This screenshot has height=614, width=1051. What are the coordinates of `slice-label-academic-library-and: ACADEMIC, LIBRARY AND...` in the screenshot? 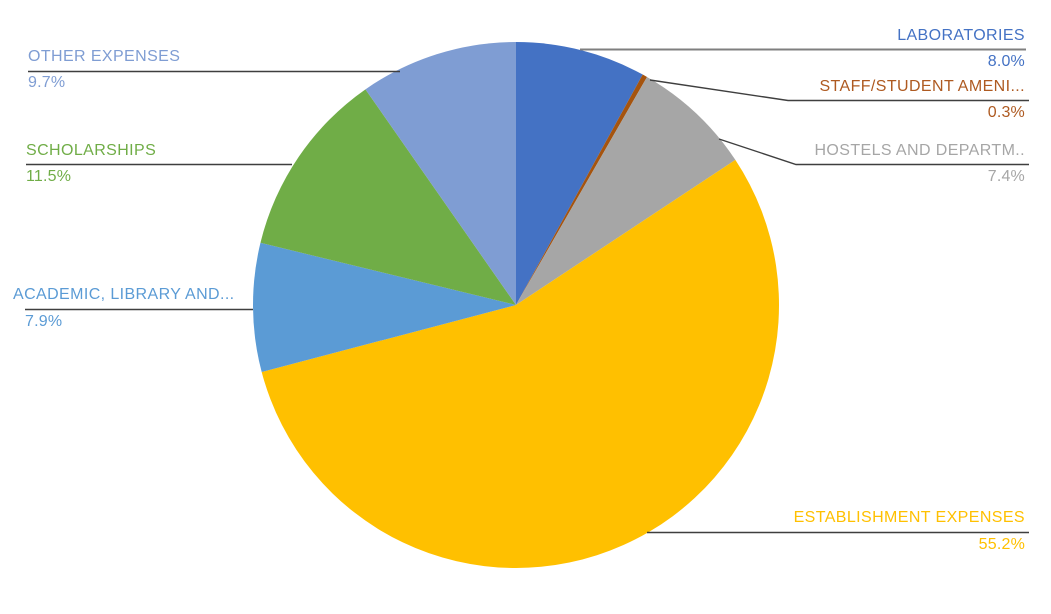 It's located at (124, 294).